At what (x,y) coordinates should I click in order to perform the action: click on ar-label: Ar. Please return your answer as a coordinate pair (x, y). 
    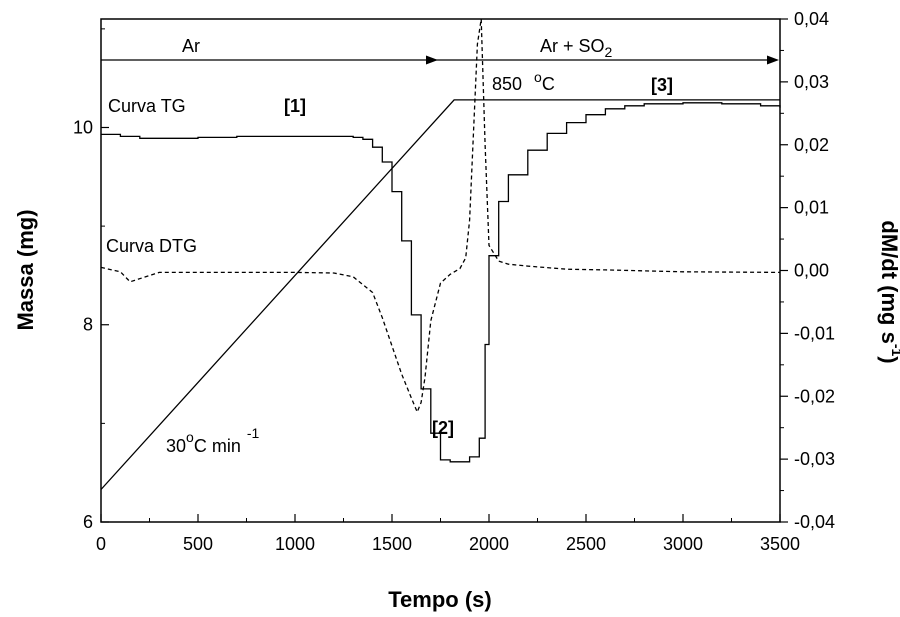
    Looking at the image, I should click on (191, 46).